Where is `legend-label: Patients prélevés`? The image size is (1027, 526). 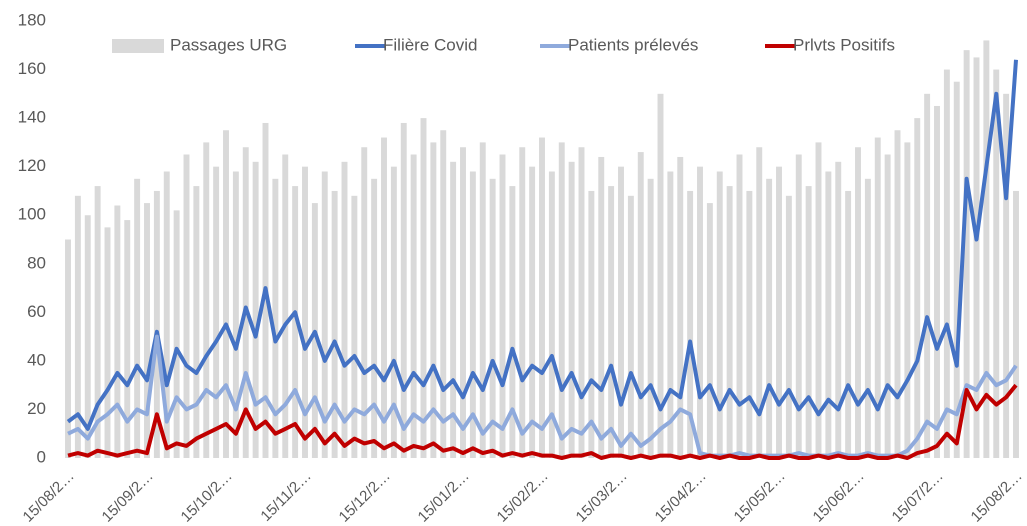 legend-label: Patients prélevés is located at coordinates (633, 44).